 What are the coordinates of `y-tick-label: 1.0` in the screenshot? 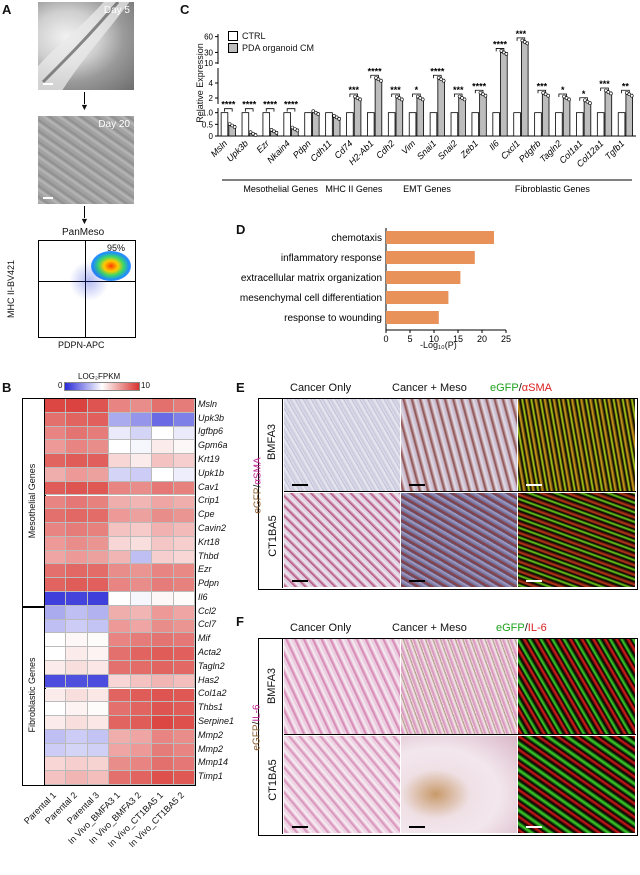 It's located at (208, 113).